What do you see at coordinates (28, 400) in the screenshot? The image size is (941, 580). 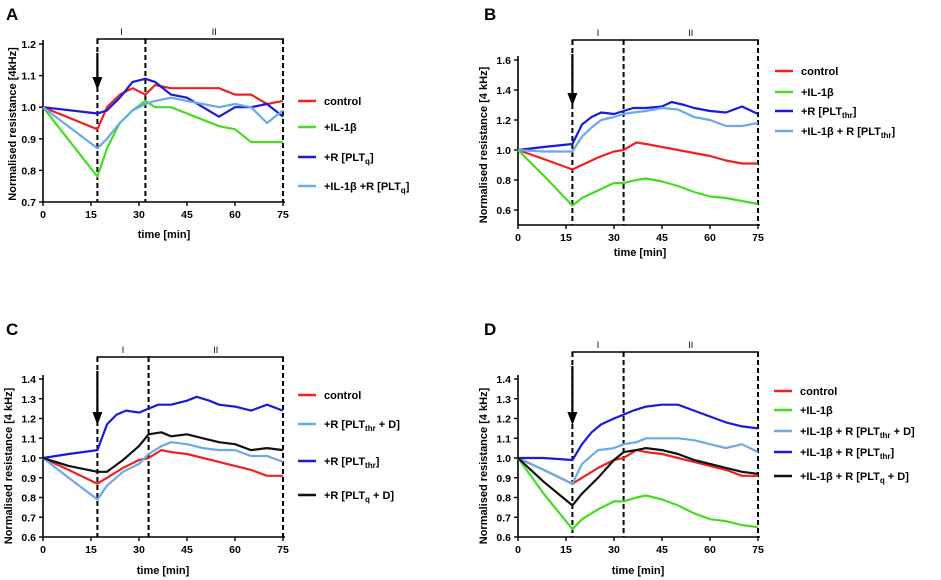 I see `y-tick-label: 1.3` at bounding box center [28, 400].